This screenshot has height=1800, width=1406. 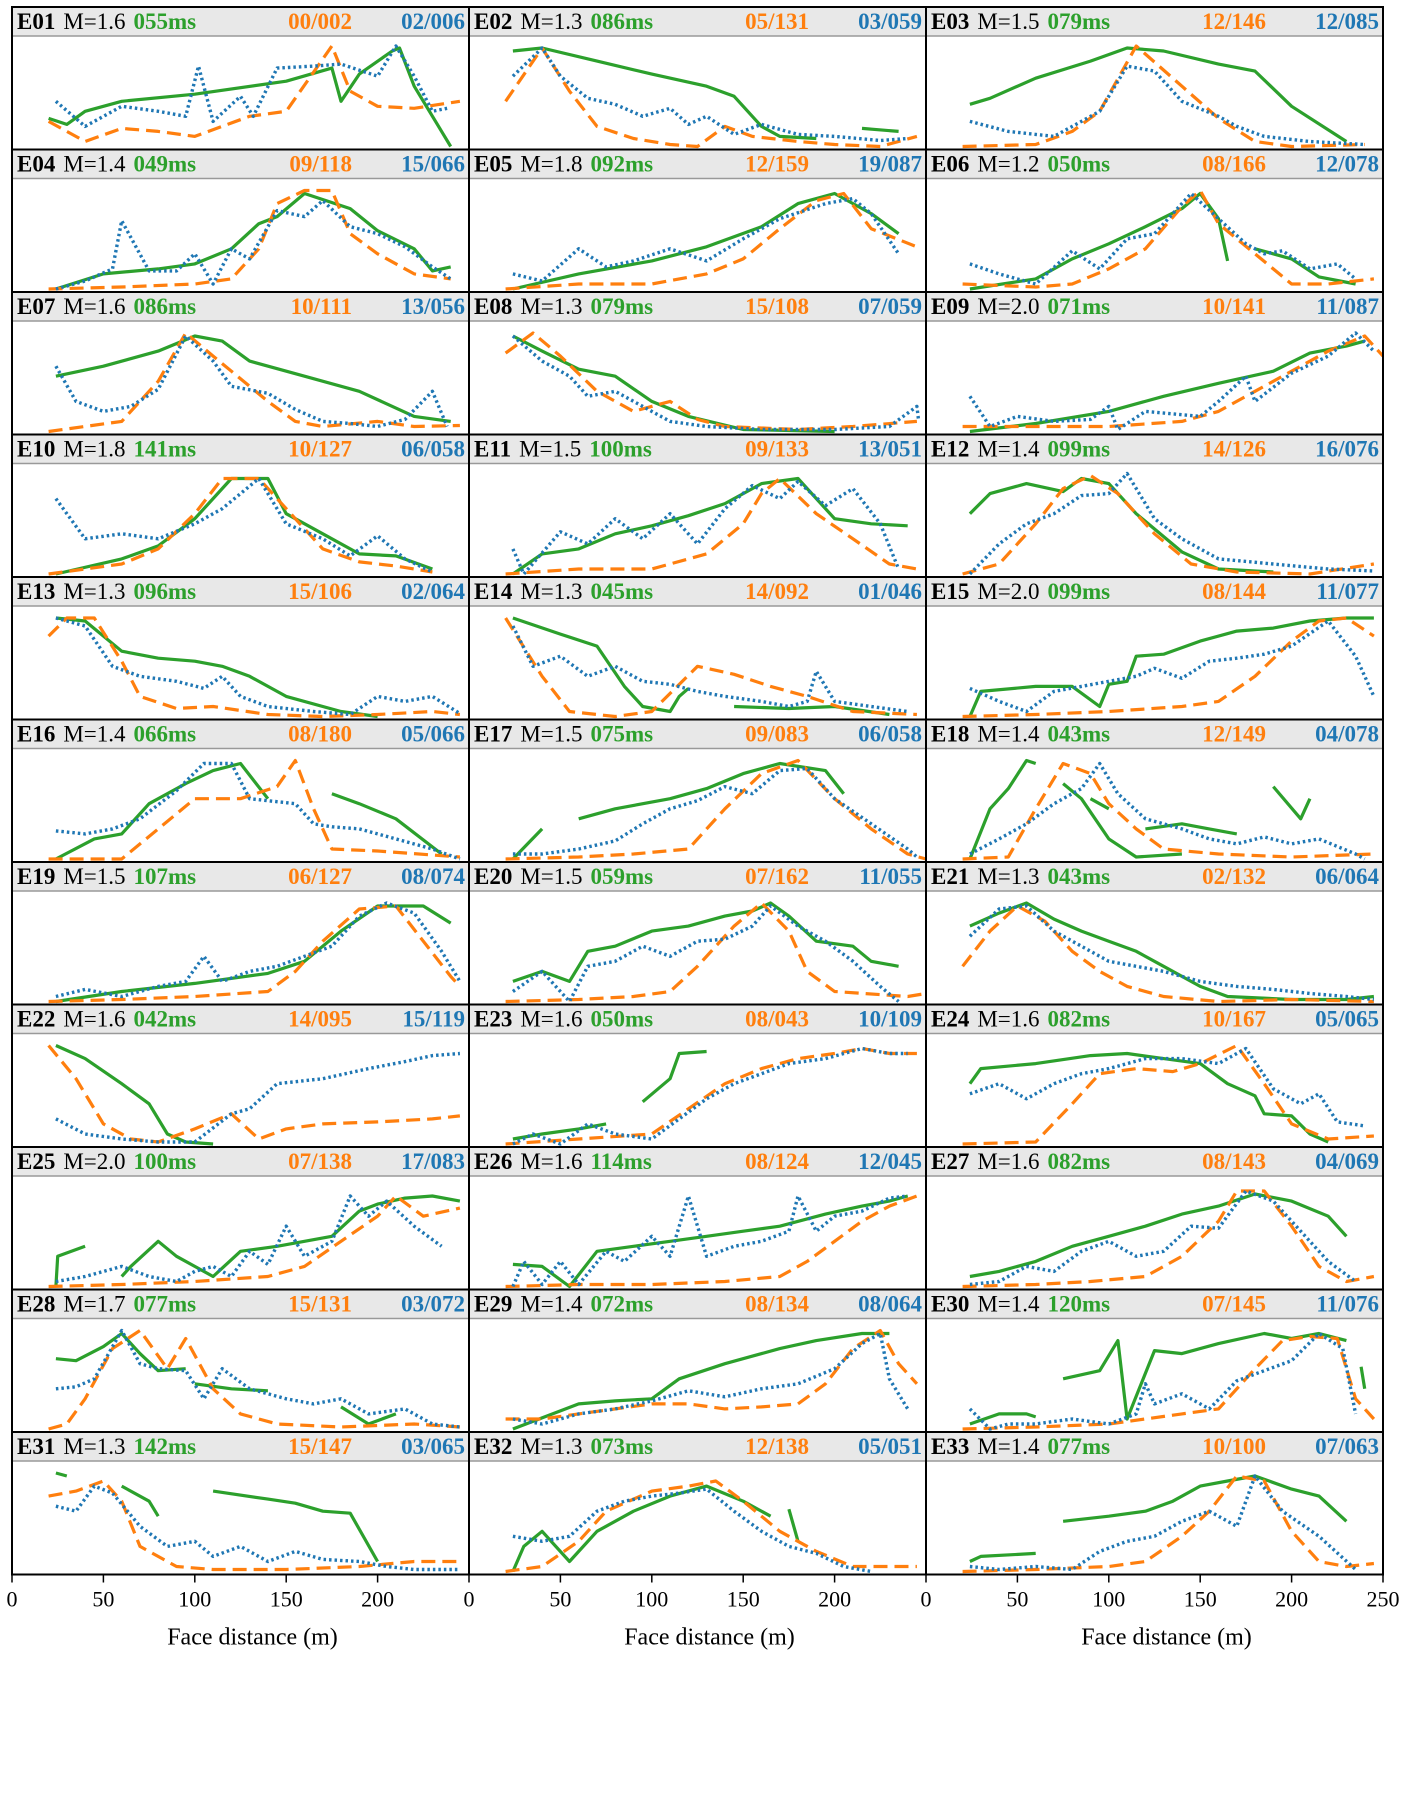 What do you see at coordinates (1079, 164) in the screenshot?
I see `panel-ms: 050ms` at bounding box center [1079, 164].